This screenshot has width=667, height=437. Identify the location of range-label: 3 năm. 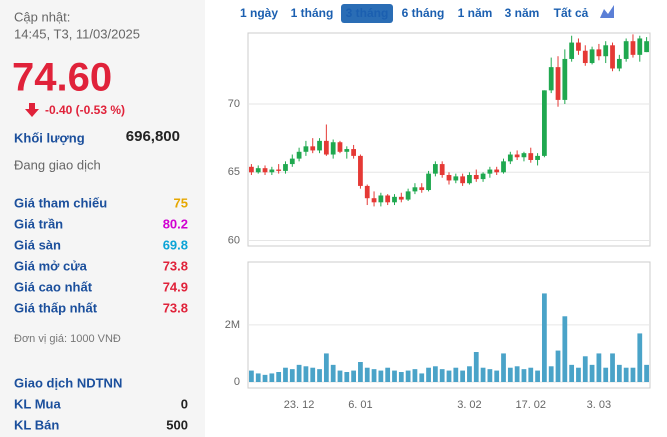
(522, 13).